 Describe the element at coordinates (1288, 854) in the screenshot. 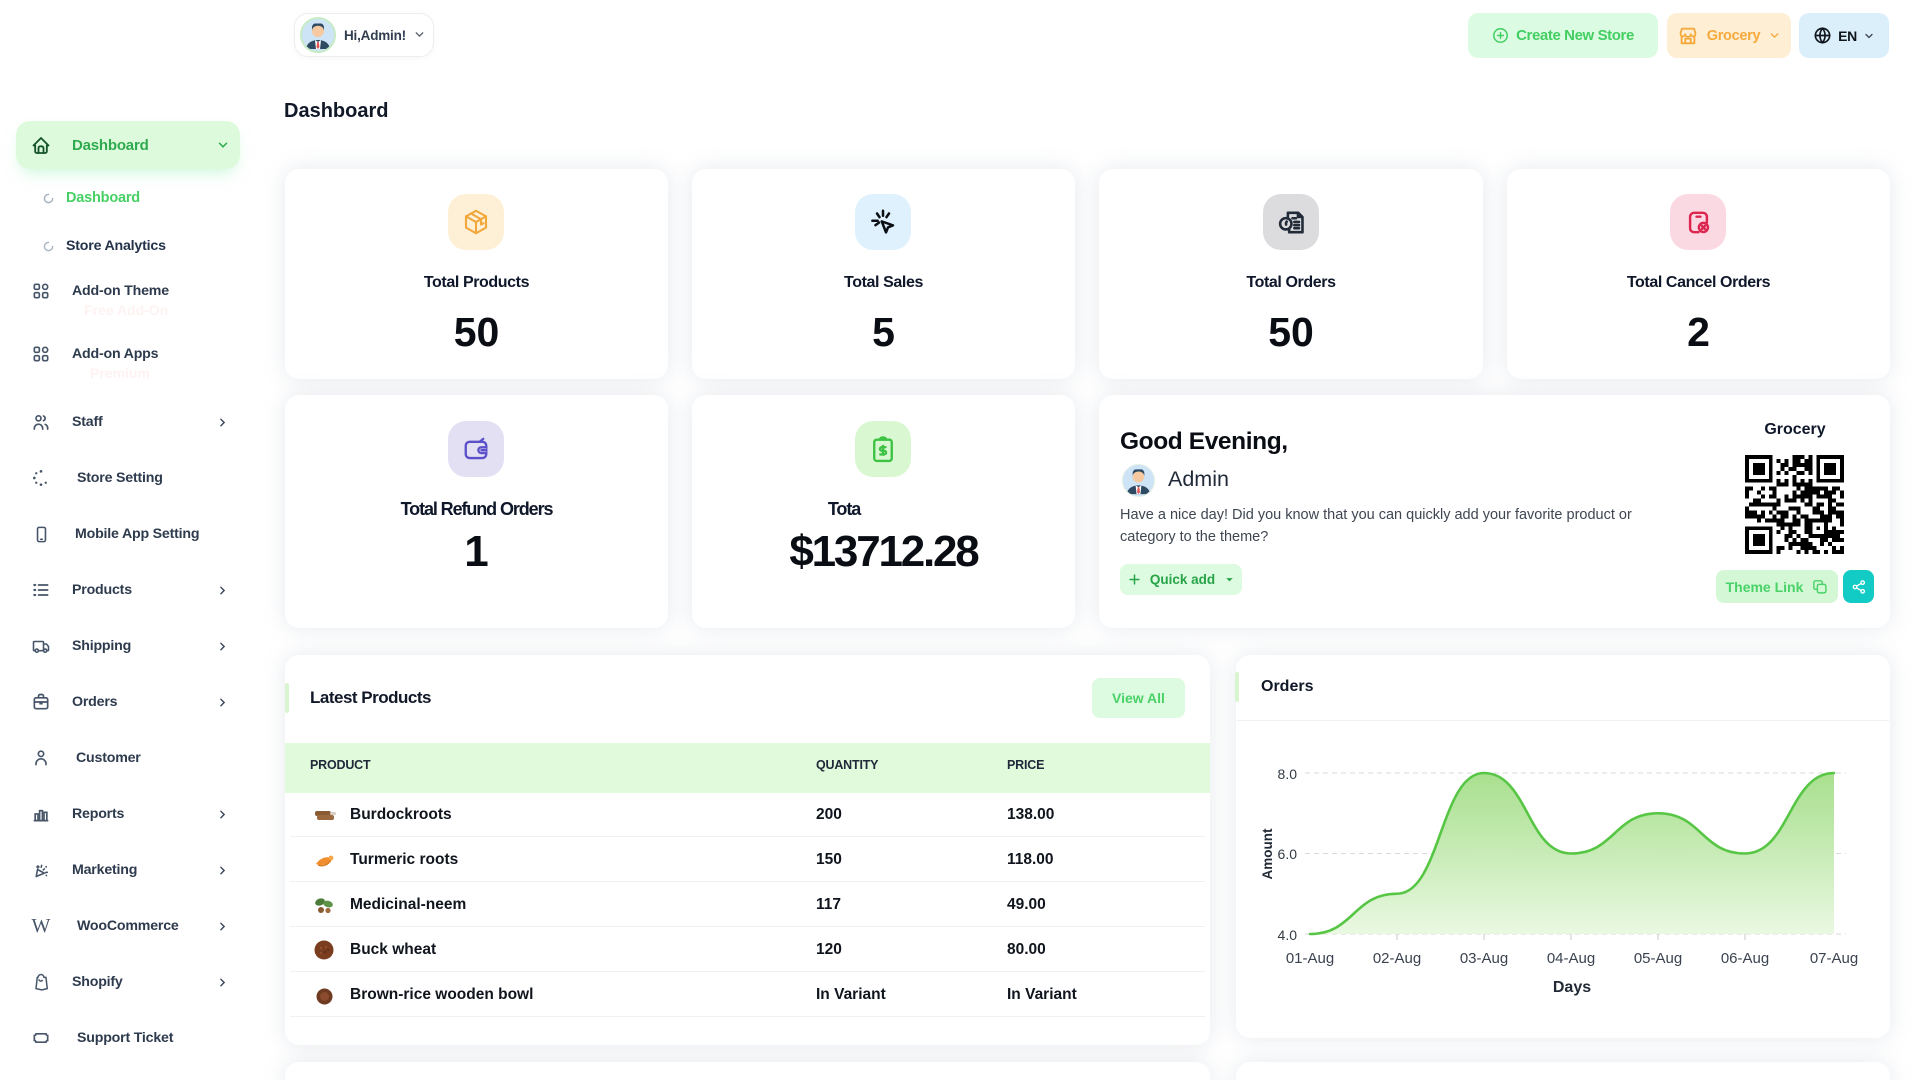

I see `svg-text: 6.0` at that location.